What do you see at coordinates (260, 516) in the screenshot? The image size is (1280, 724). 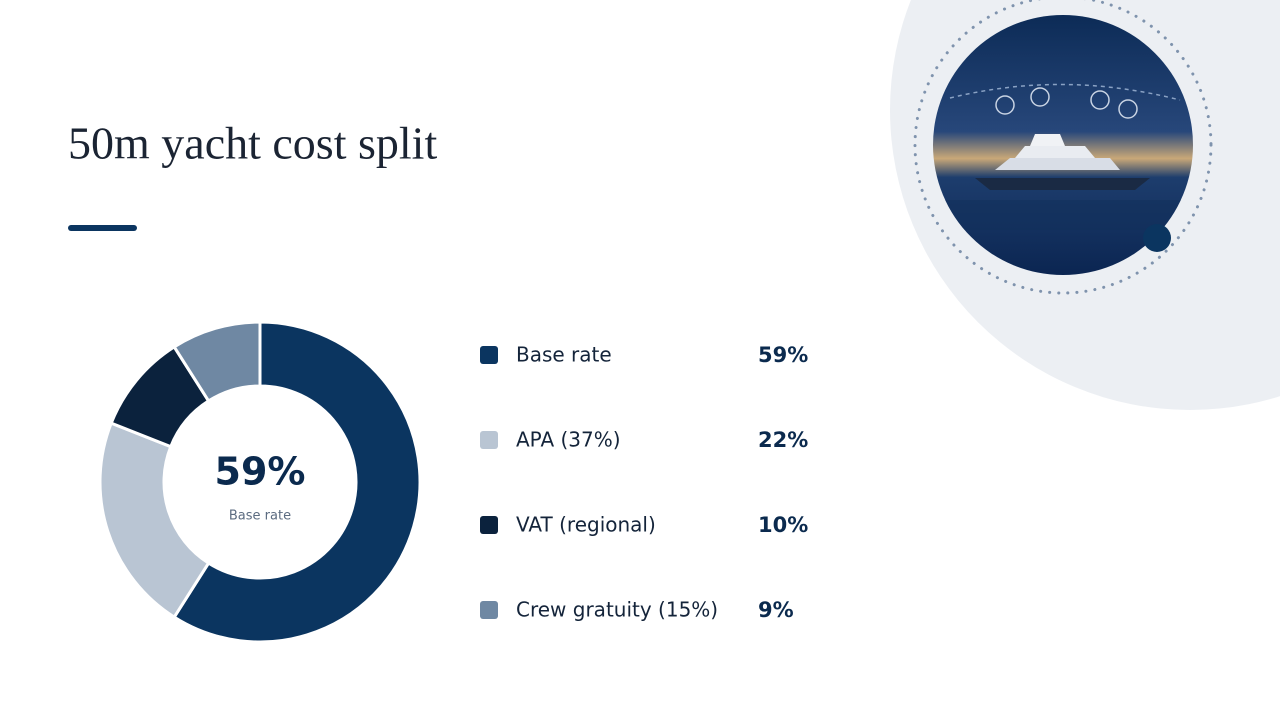 I see `center-label: Base rate` at bounding box center [260, 516].